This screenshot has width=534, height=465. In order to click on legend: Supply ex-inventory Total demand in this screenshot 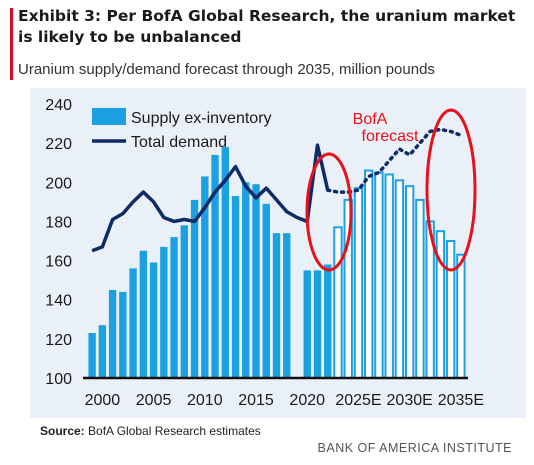, I will do `click(182, 129)`.